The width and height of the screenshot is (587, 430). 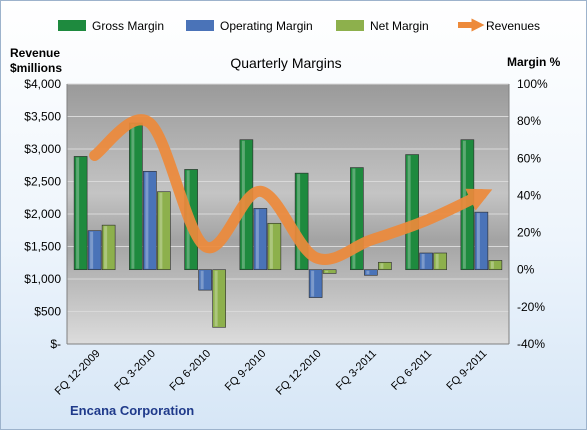 What do you see at coordinates (266, 26) in the screenshot?
I see `legend-label-operating-margin: Operating Margin` at bounding box center [266, 26].